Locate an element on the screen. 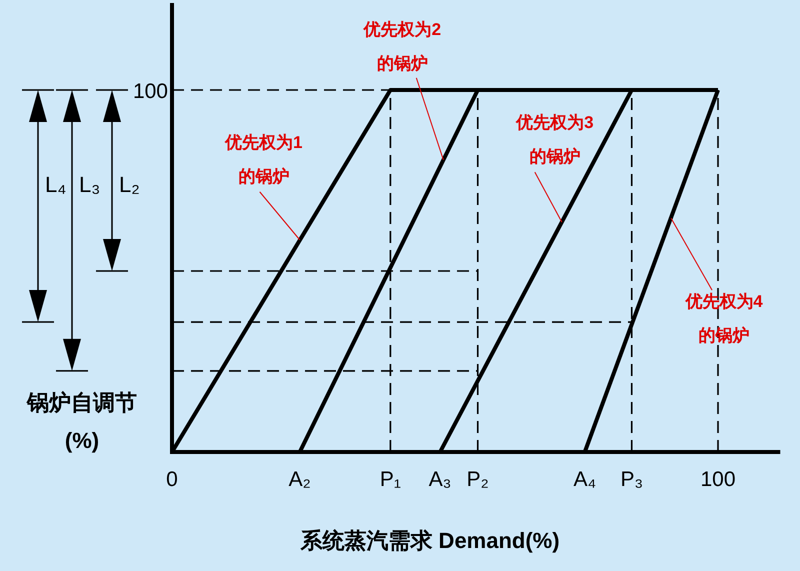 The width and height of the screenshot is (800, 571). annotation: 优先权为1 的锅炉 is located at coordinates (263, 159).